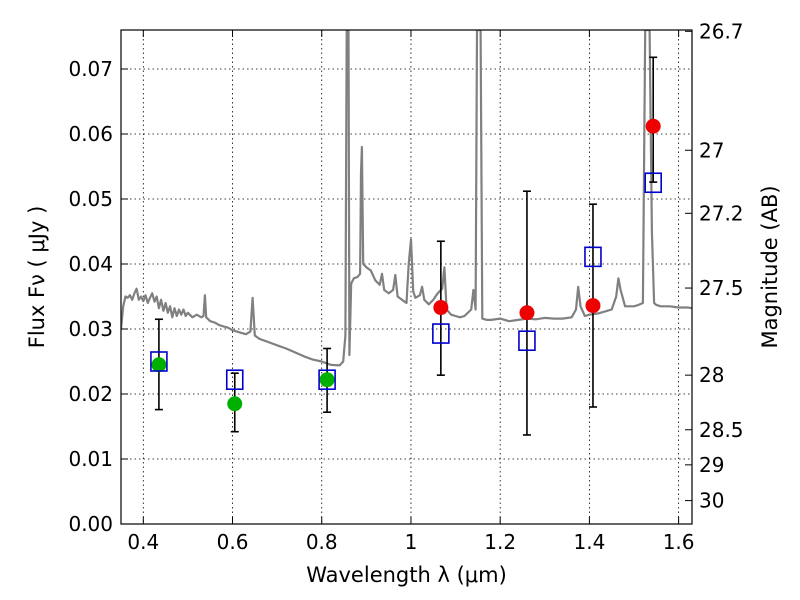  I want to click on y-tick-label: 0.02, so click(90, 394).